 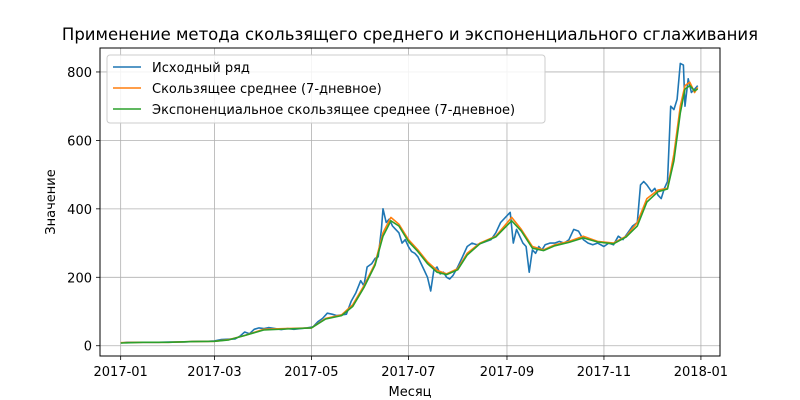 What do you see at coordinates (51, 201) in the screenshot?
I see `y-axis-label: Значение` at bounding box center [51, 201].